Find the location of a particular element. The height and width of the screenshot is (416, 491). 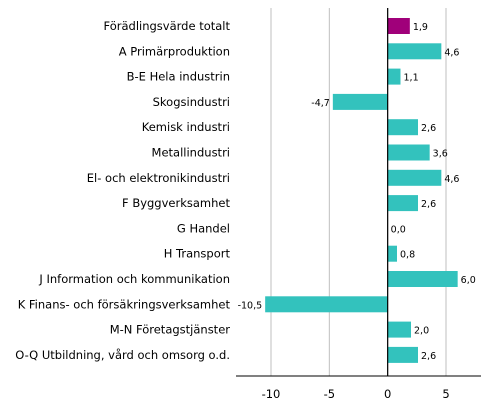

x-tick-label: -10 is located at coordinates (271, 394).